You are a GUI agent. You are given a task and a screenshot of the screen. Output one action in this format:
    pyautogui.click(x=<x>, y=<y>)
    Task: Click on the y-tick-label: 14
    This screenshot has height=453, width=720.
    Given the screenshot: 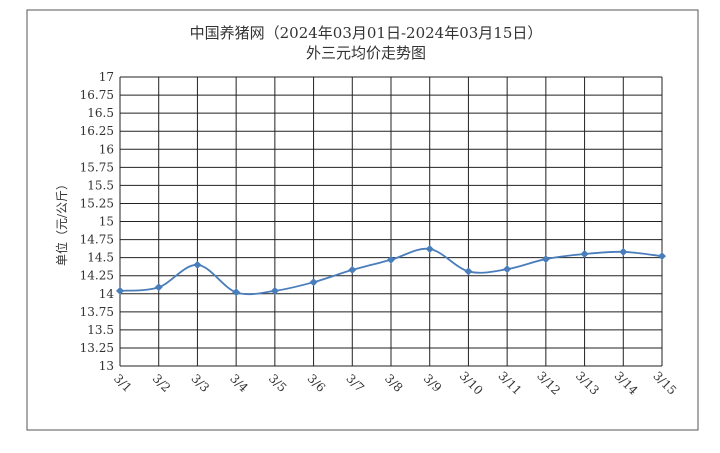 What is the action you would take?
    pyautogui.click(x=107, y=294)
    